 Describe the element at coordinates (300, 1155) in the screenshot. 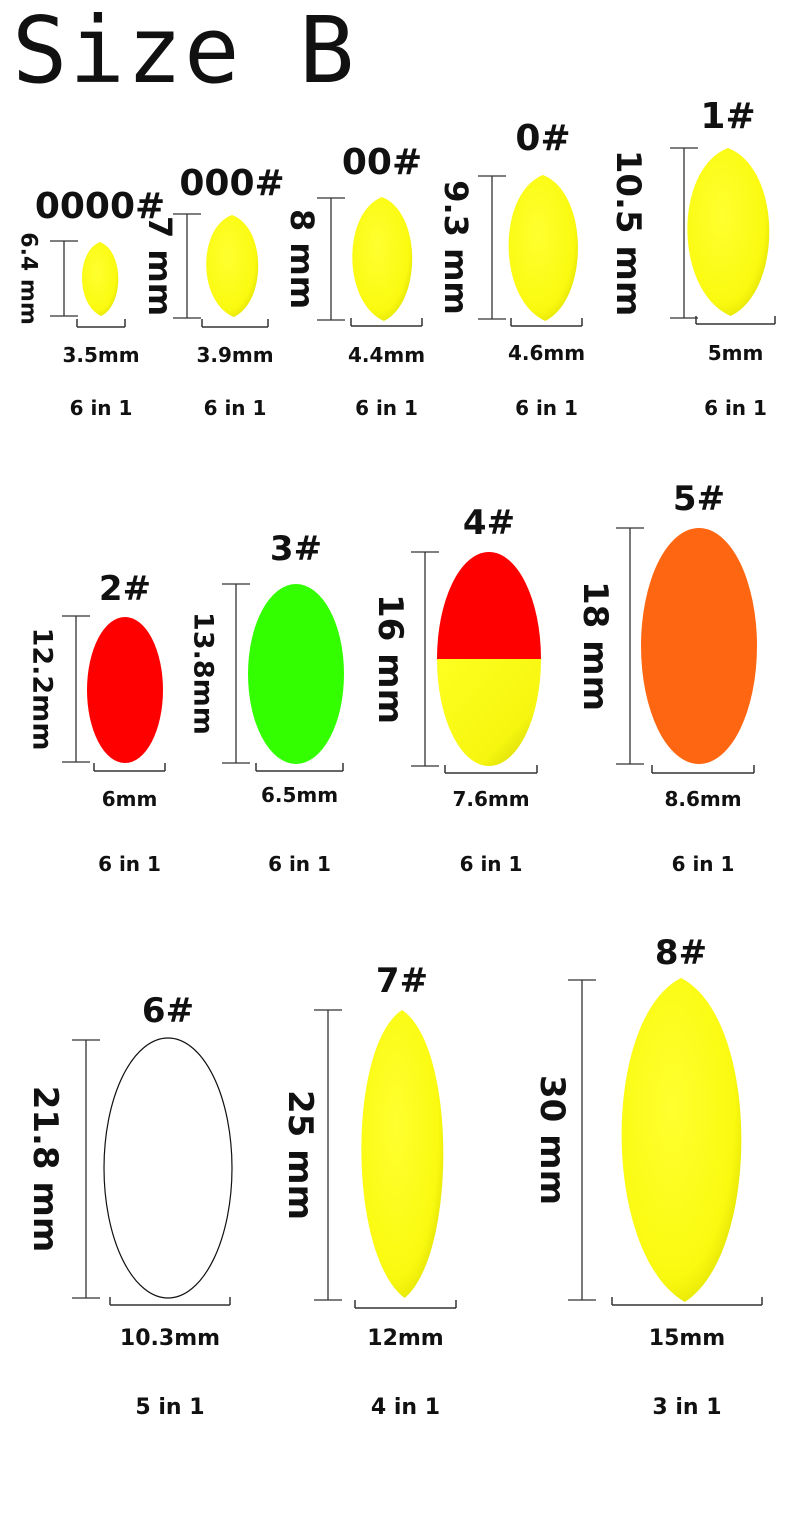

I see `float-height-label: 25 mm` at that location.